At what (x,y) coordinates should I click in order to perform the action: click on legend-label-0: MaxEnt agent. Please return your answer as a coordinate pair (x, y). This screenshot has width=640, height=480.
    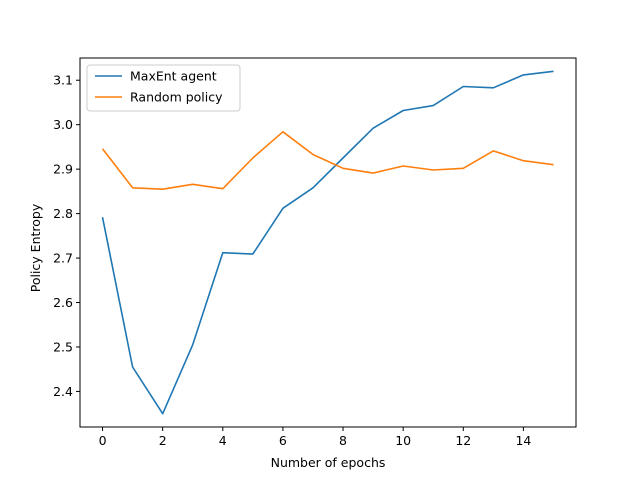
    Looking at the image, I should click on (173, 76).